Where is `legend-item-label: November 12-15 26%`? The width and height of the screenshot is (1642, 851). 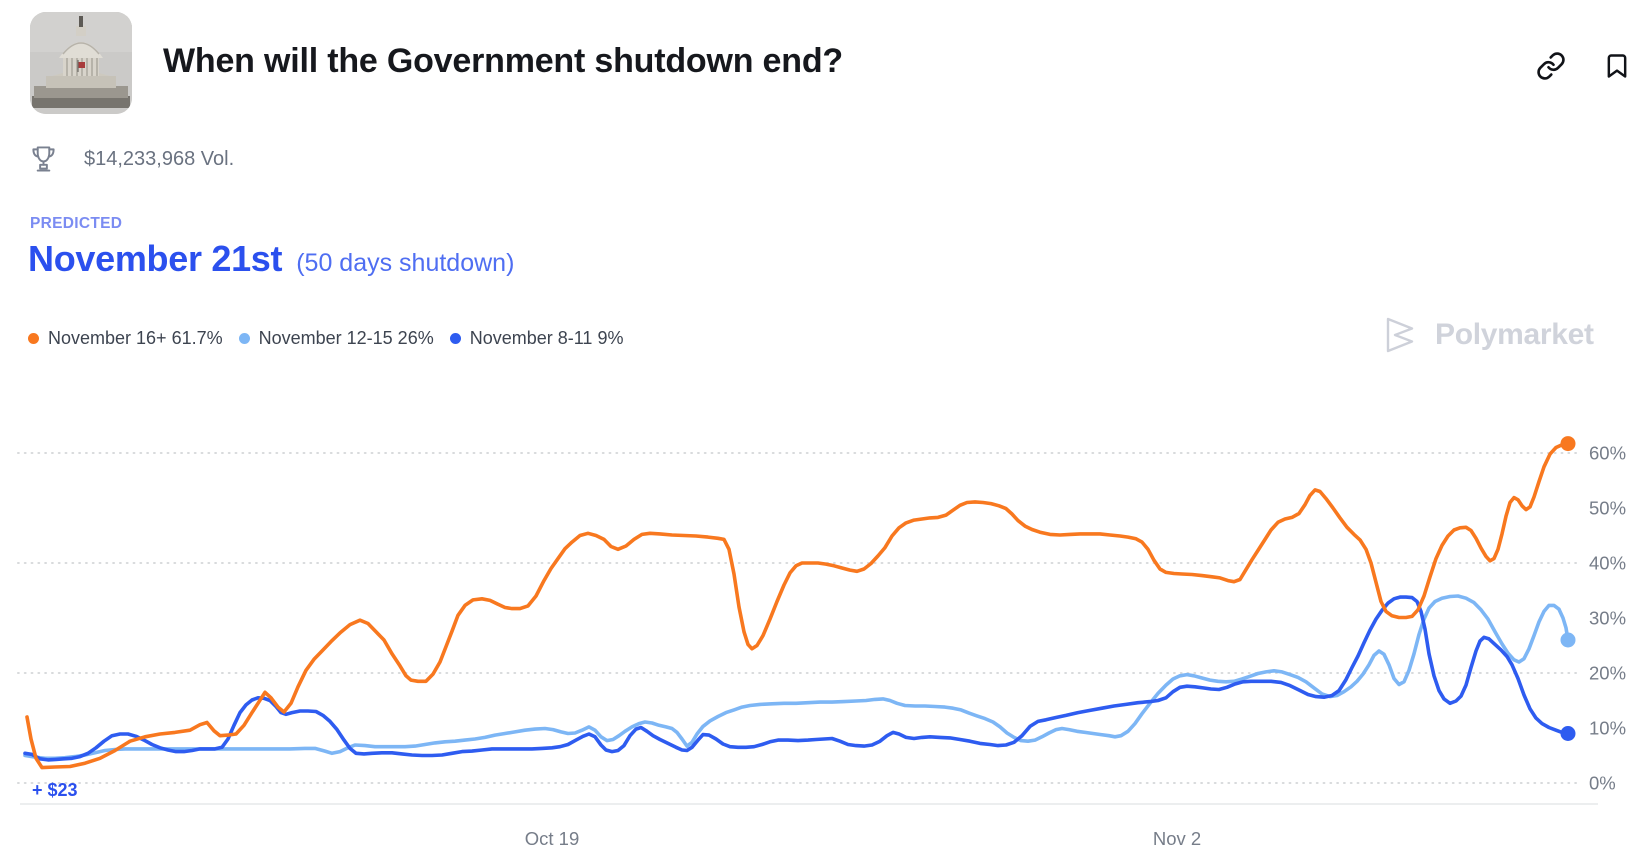
legend-item-label: November 12-15 26% is located at coordinates (346, 338).